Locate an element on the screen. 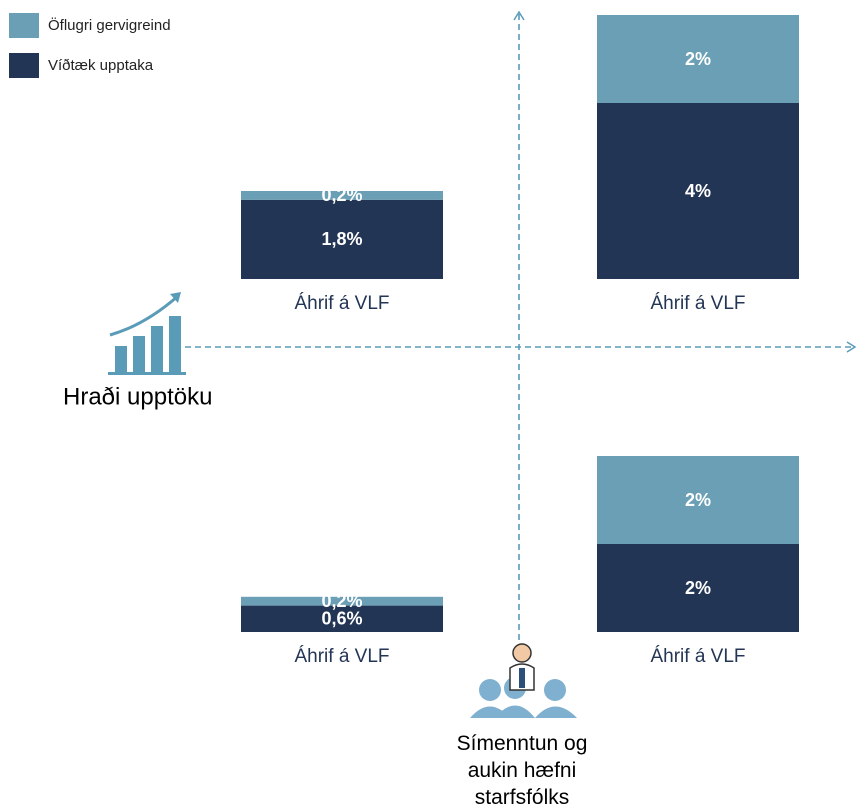 The image size is (856, 811). value-label: 0,6% is located at coordinates (341, 619).